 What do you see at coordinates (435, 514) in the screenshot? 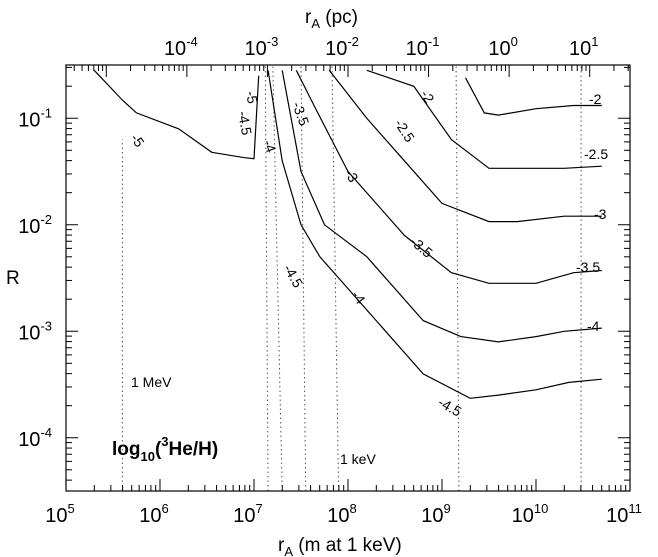
I see `tick-label: 10⁹` at bounding box center [435, 514].